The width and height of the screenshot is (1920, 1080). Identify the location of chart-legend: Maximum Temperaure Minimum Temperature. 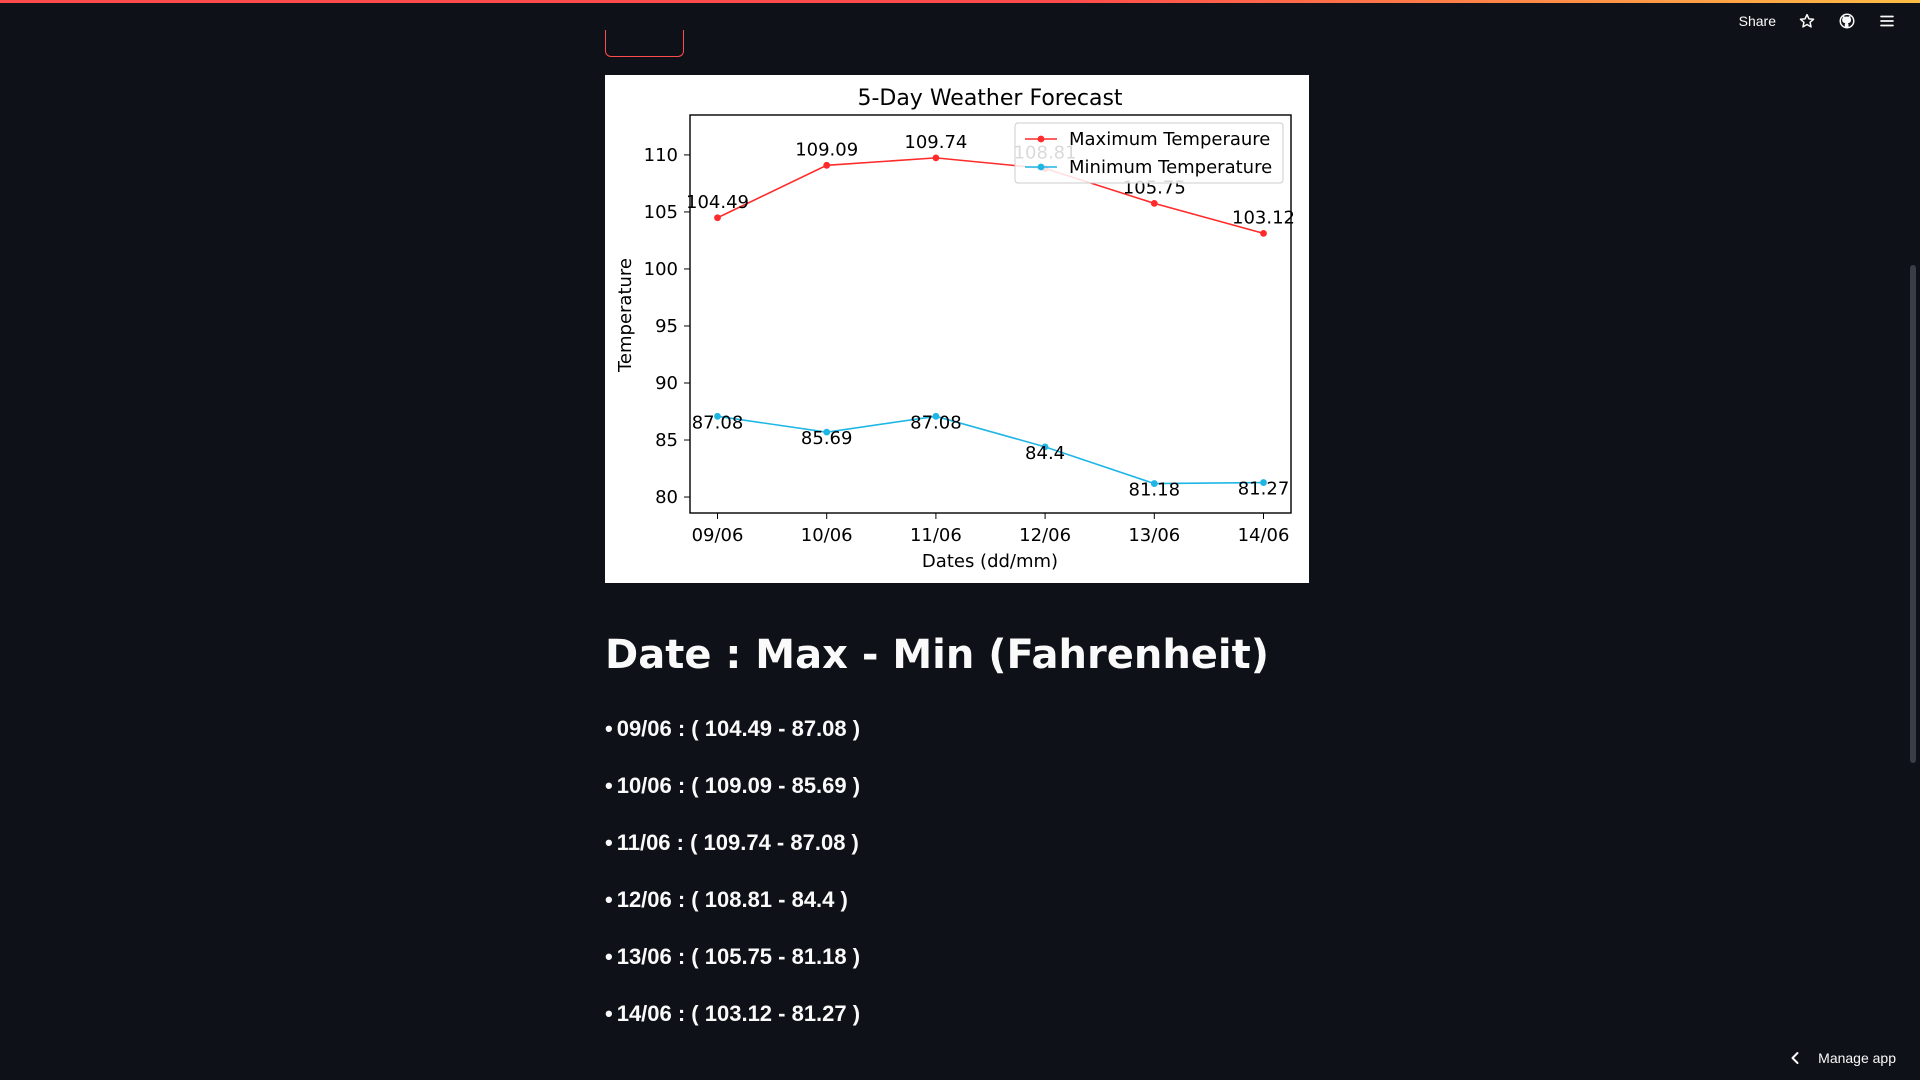
(1149, 153).